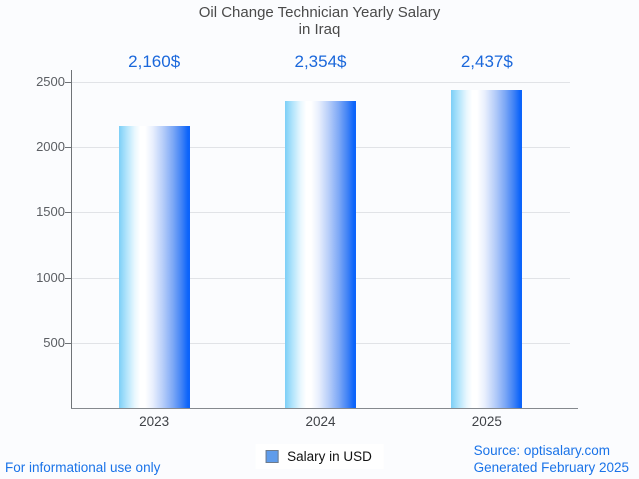 This screenshot has height=479, width=639. Describe the element at coordinates (319, 12) in the screenshot. I see `chart-title-line1: Oil Change Technician Yearly Salary` at that location.